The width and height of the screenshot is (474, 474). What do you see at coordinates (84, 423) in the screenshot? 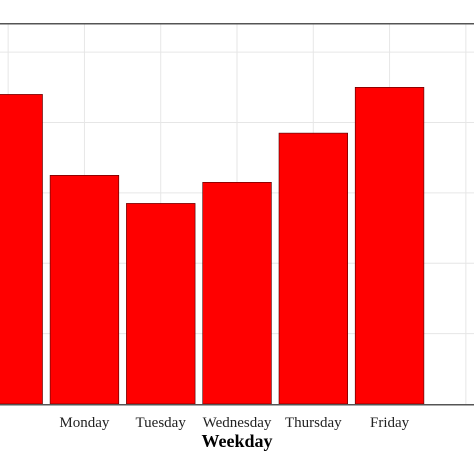
I see `x-tick-label: Monday` at bounding box center [84, 423].